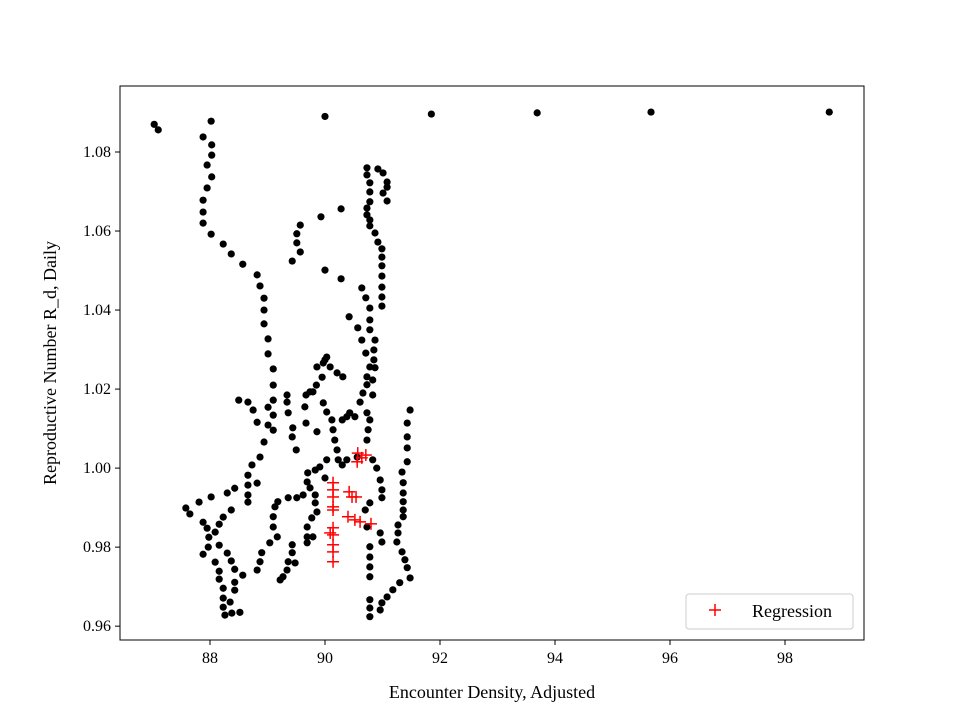 The image size is (960, 720). What do you see at coordinates (555, 658) in the screenshot?
I see `x-tick-label: 94` at bounding box center [555, 658].